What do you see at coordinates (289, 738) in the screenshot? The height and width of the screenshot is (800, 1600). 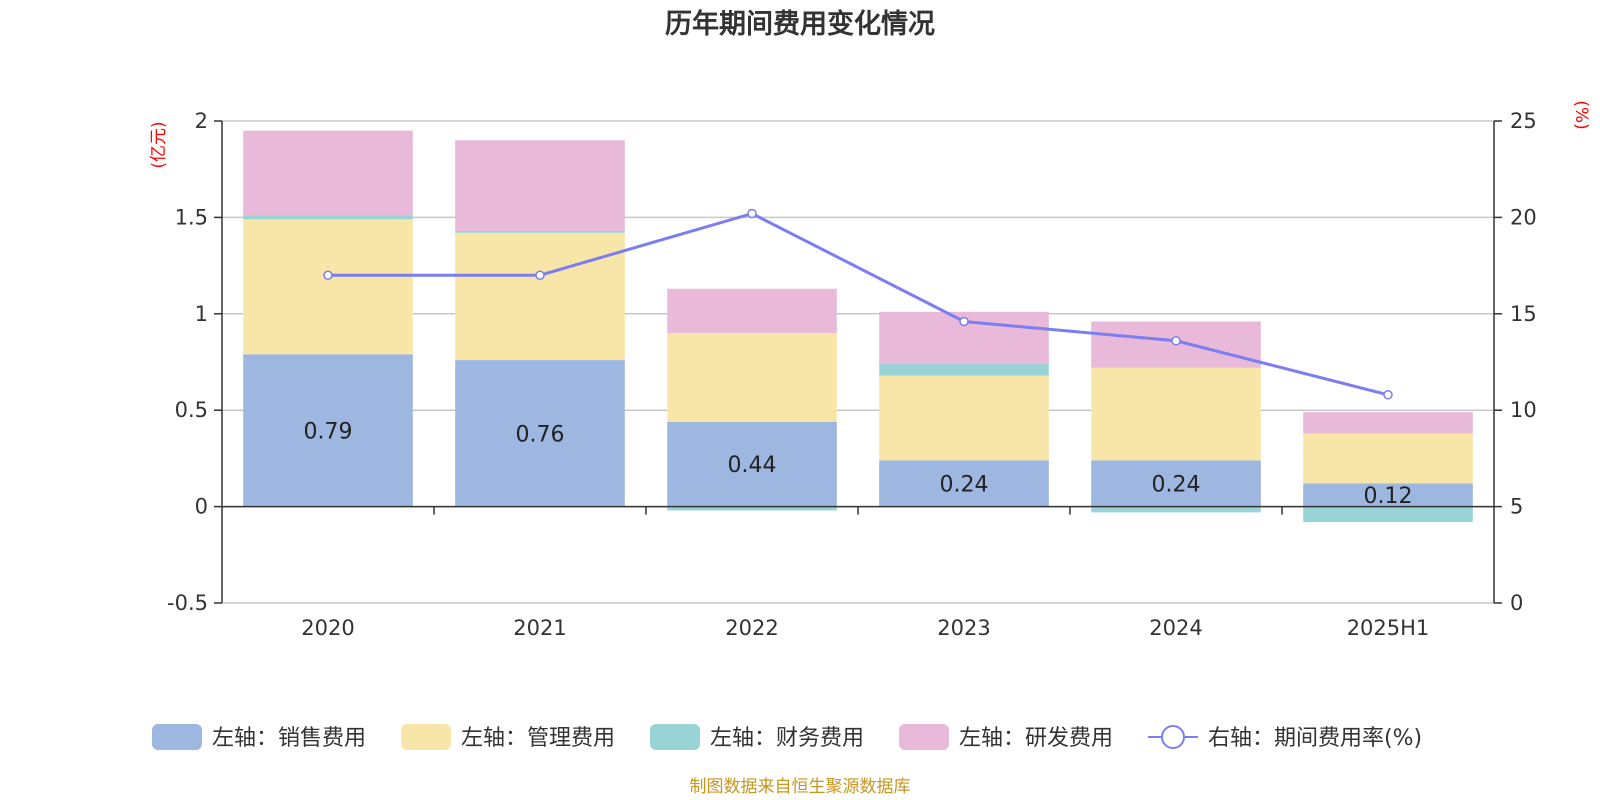 I see `legend-label: 左轴：销售费用` at bounding box center [289, 738].